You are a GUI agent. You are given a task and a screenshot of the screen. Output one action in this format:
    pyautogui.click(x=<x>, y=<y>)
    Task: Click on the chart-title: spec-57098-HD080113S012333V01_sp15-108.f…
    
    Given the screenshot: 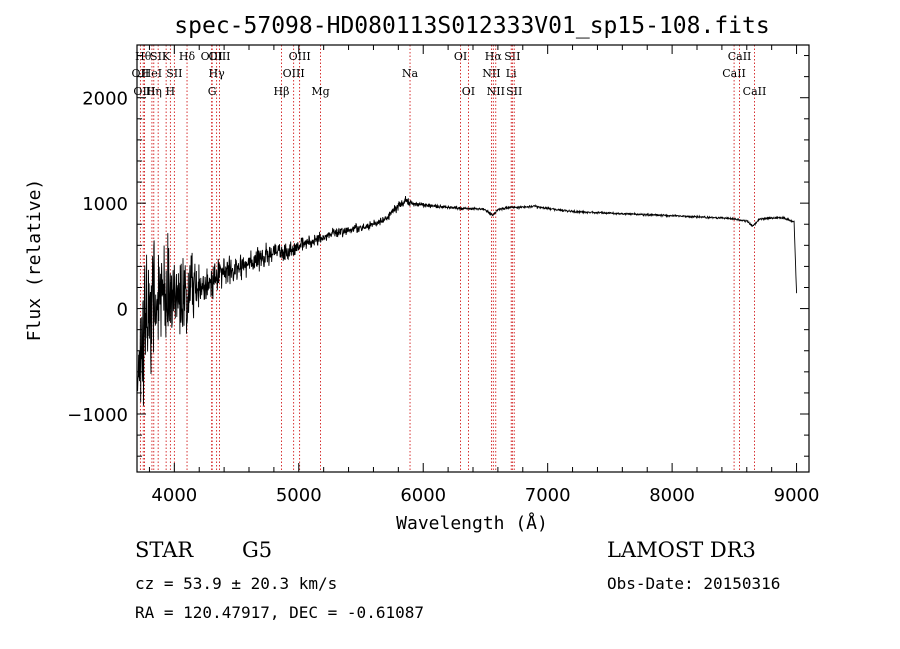 What is the action you would take?
    pyautogui.click(x=471, y=26)
    